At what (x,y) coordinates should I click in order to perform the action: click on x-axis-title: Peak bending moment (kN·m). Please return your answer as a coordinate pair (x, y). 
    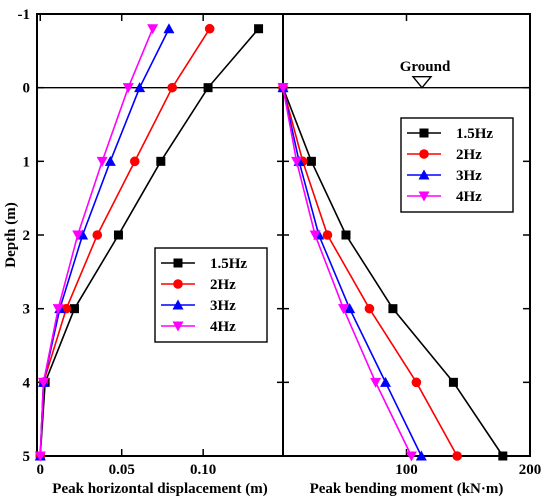
    Looking at the image, I should click on (407, 489).